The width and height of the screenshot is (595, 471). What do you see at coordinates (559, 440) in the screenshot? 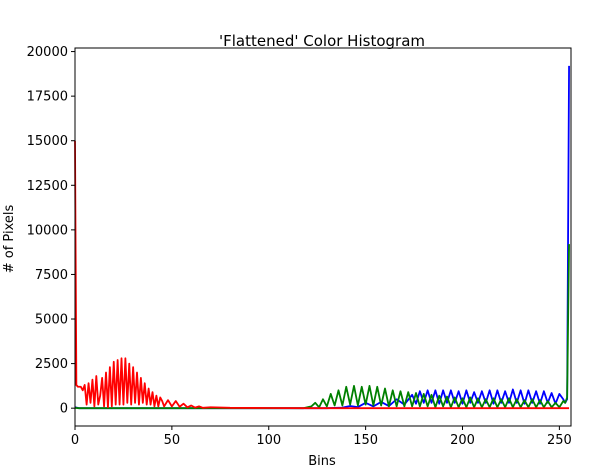
I see `x-tick-label: 250` at bounding box center [559, 440].